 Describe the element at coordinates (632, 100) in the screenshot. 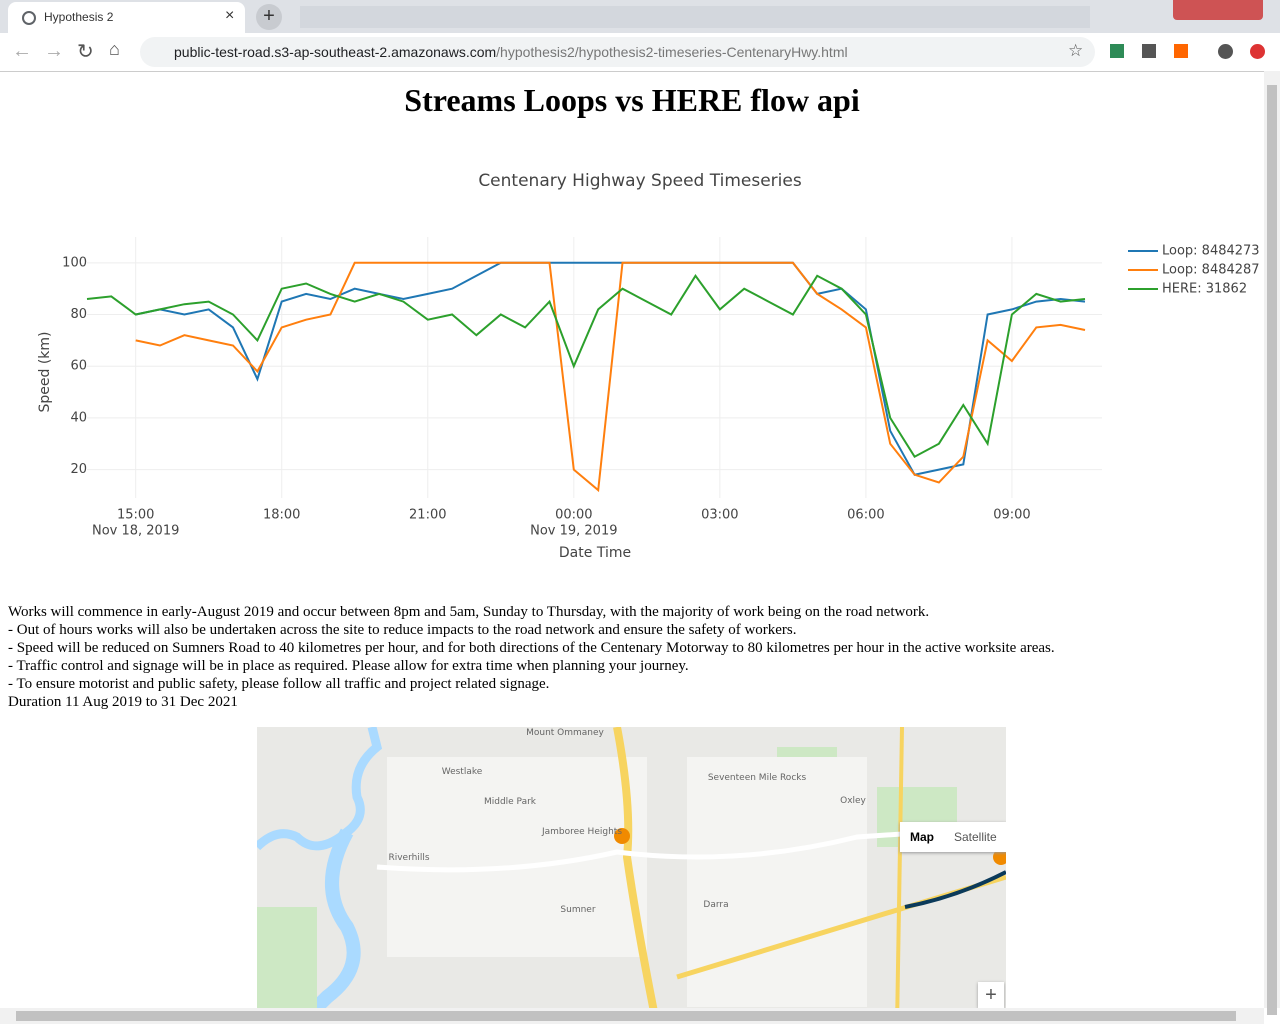

I see `page-heading: Streams Loops vs HERE flow api` at that location.